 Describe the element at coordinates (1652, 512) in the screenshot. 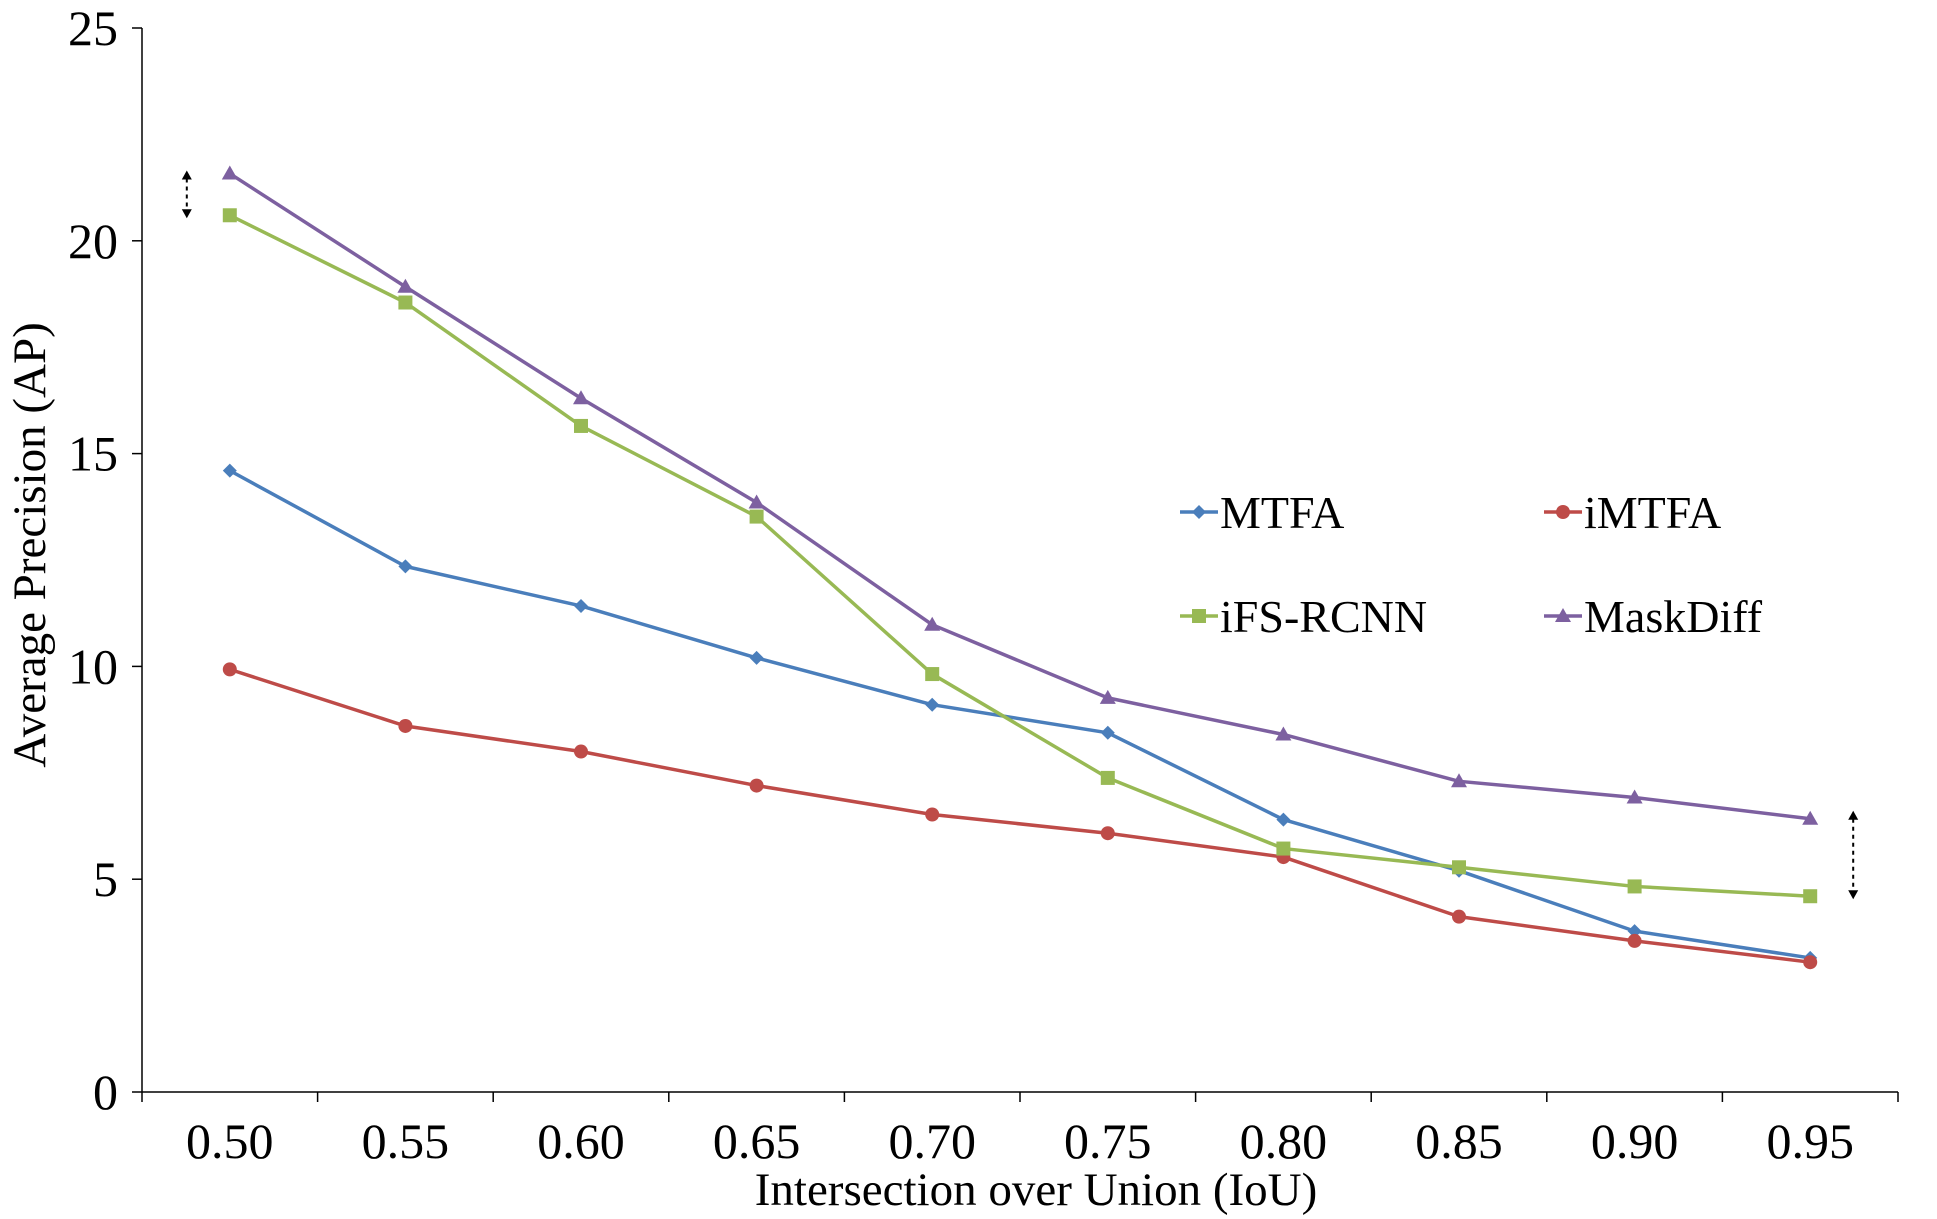

I see `legend-label: iMTFA` at that location.